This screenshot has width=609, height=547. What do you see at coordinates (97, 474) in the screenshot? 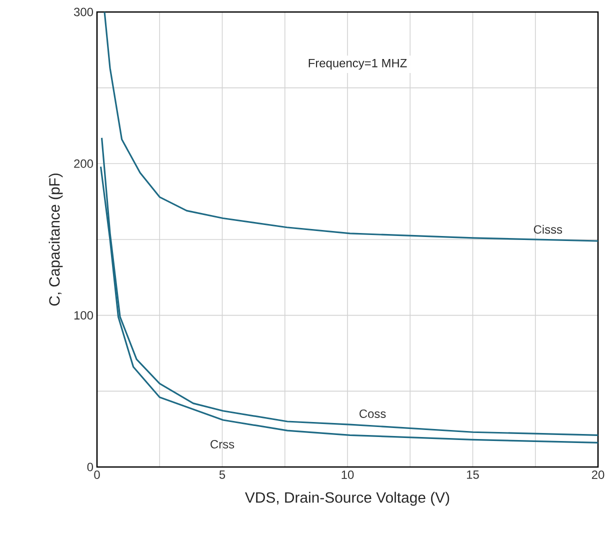
I see `x-tick-label: 0` at bounding box center [97, 474].